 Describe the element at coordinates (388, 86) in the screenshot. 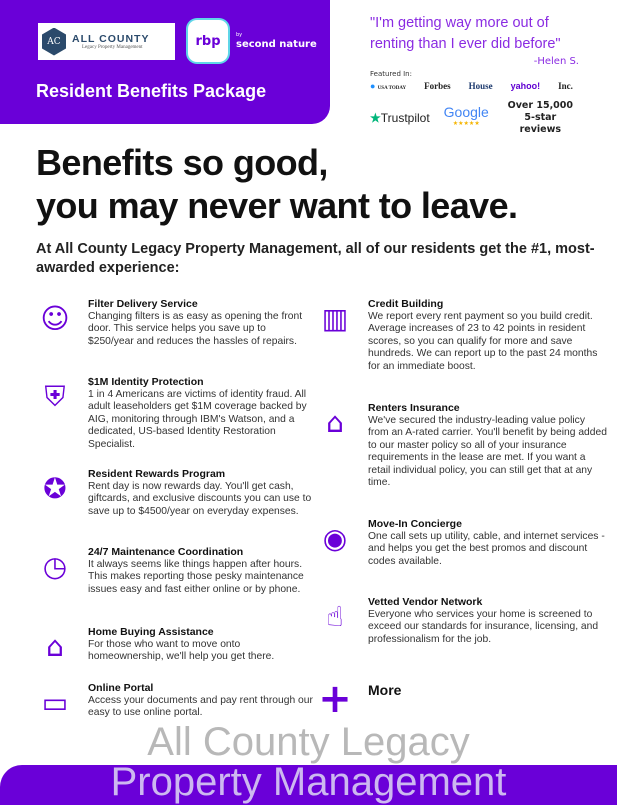

I see `usa-today-logo: ● USA TODAY` at that location.